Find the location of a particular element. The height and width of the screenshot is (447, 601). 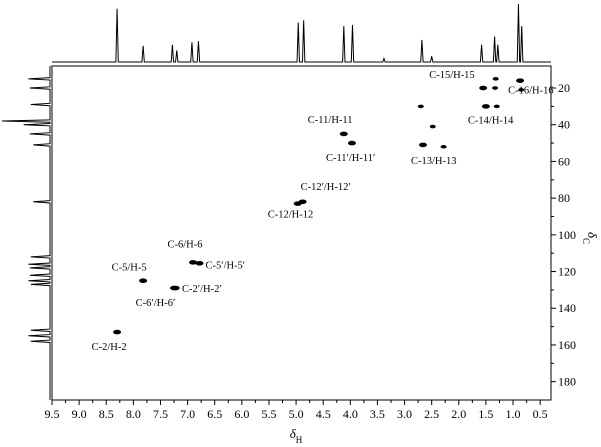

x-tick-label: 8.5 is located at coordinates (106, 414).